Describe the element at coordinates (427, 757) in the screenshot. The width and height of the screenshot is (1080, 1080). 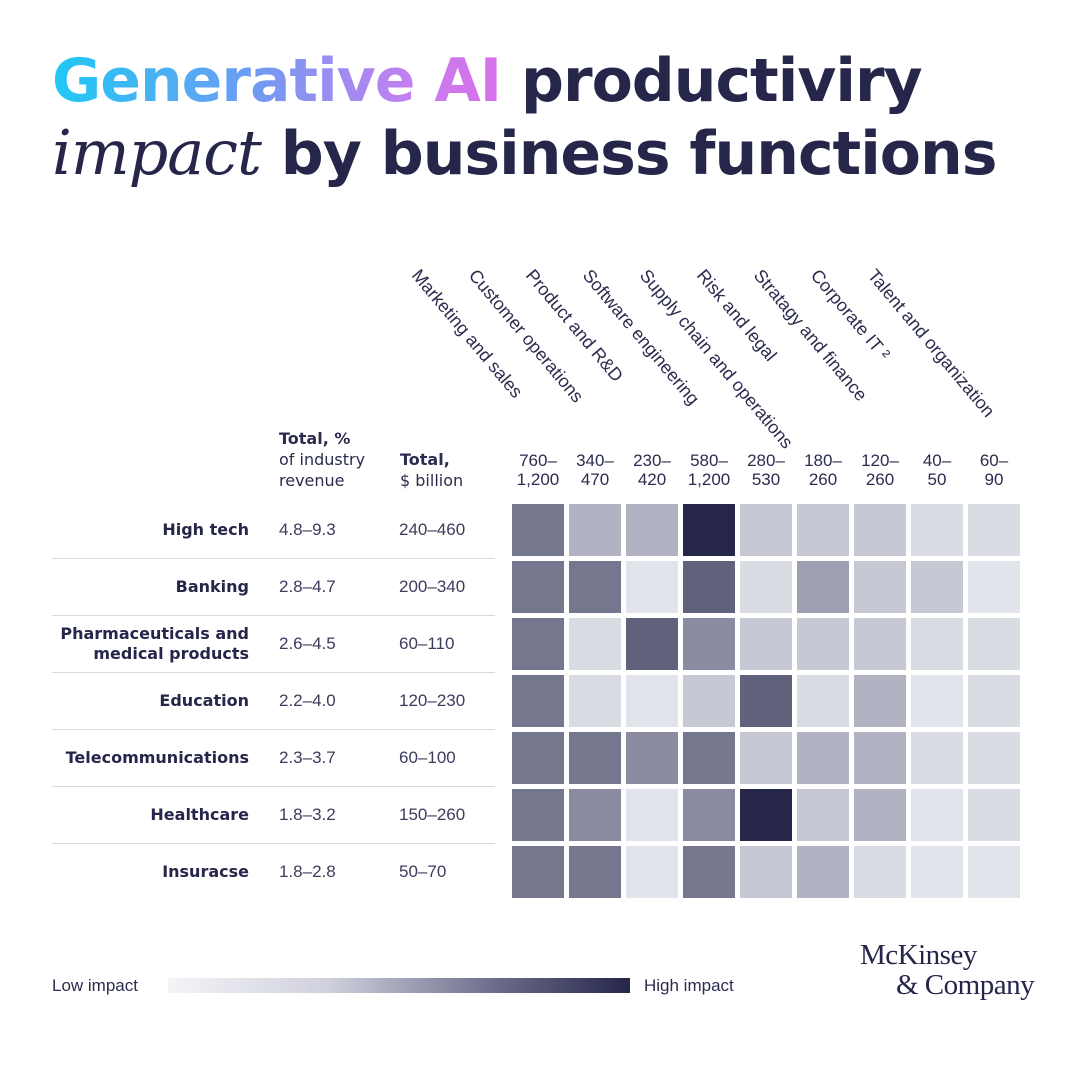
I see `row-billion-value: 60–100` at that location.